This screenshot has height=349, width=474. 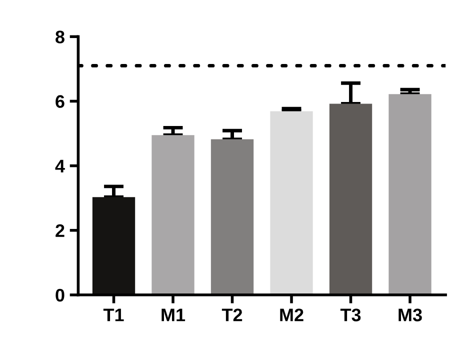 I want to click on x-tick-label: T1, so click(x=113, y=315).